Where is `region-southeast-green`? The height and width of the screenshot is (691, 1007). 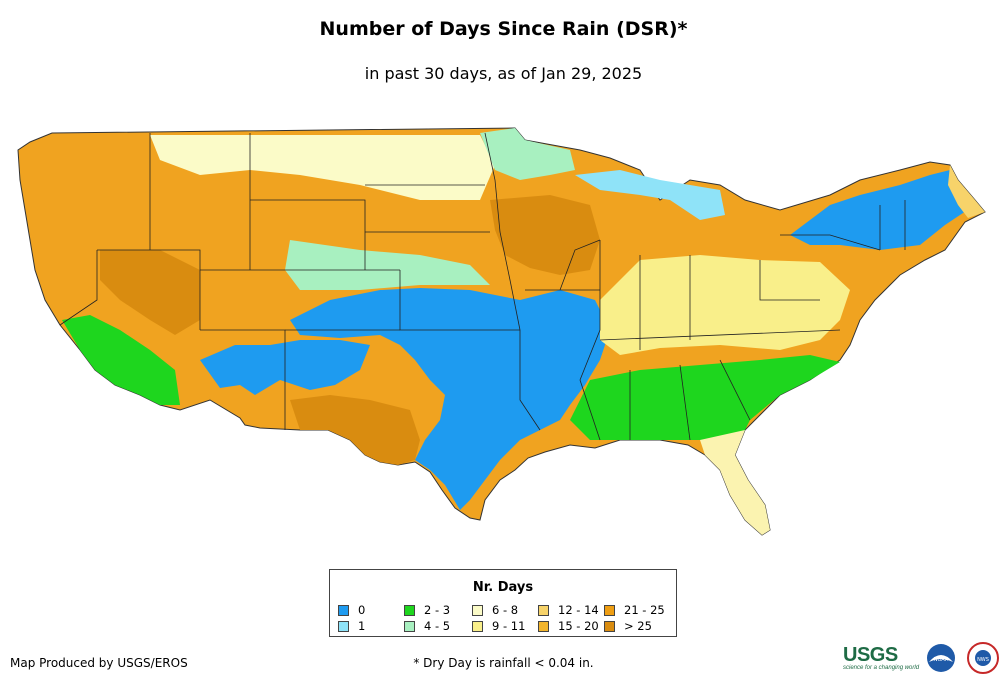
region-southeast-green is located at coordinates (705, 397).